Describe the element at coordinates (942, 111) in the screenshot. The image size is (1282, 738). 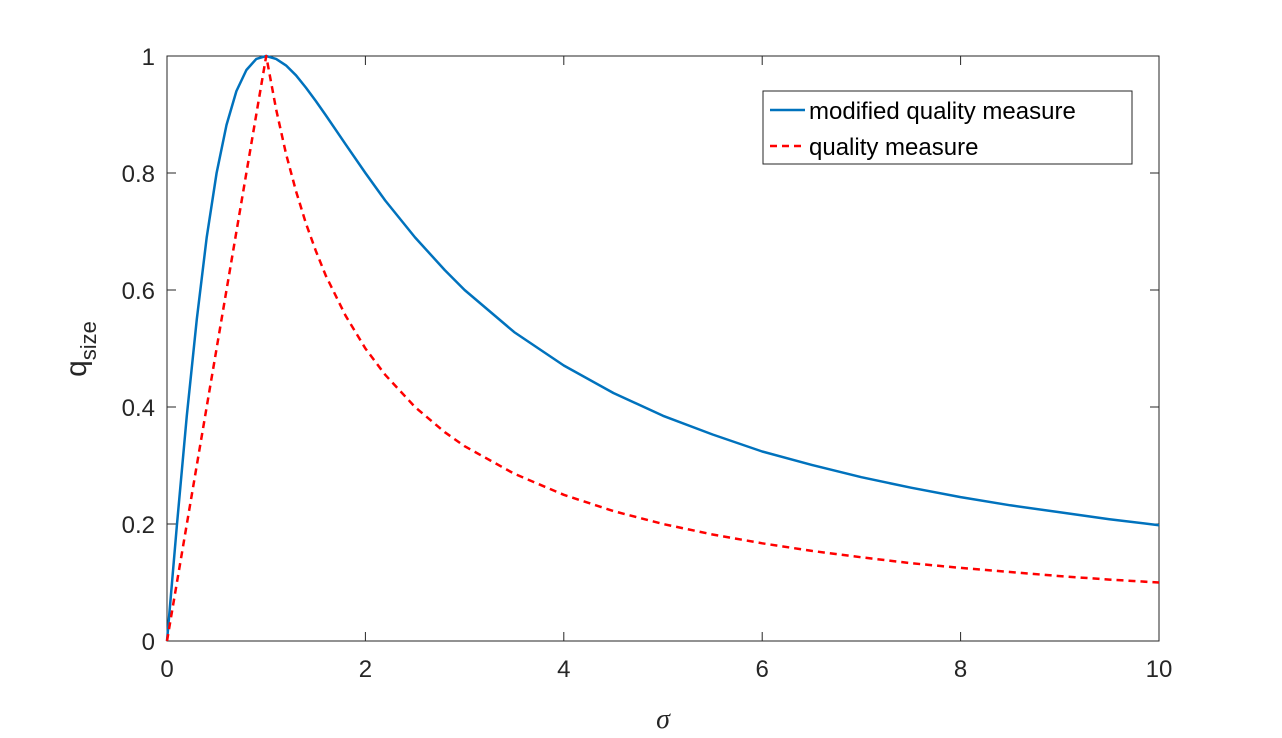
I see `legend-label-modified-quality-measure: modified quality measure` at that location.